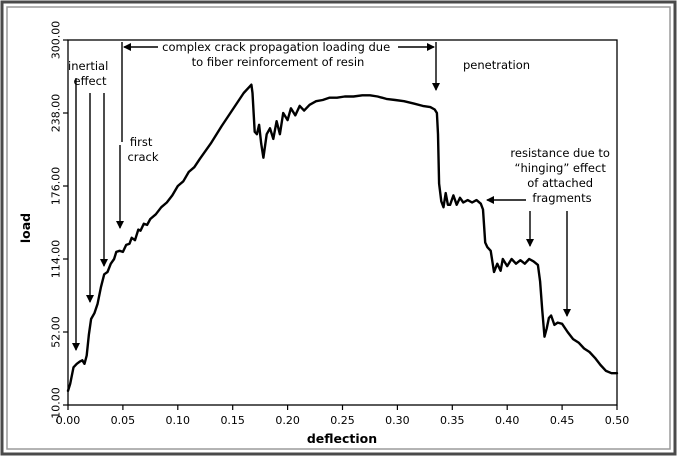 The width and height of the screenshot is (677, 456). Describe the element at coordinates (560, 153) in the screenshot. I see `annotation-resistance-line-1: resistance due to` at that location.